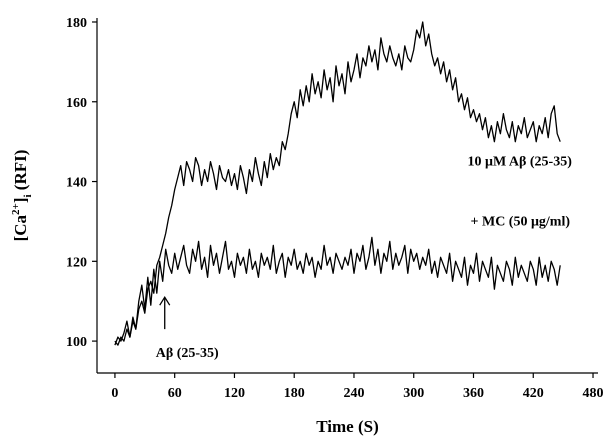 Image resolution: width=613 pixels, height=439 pixels. I want to click on annotation-addition: Aβ (25-35), so click(187, 353).